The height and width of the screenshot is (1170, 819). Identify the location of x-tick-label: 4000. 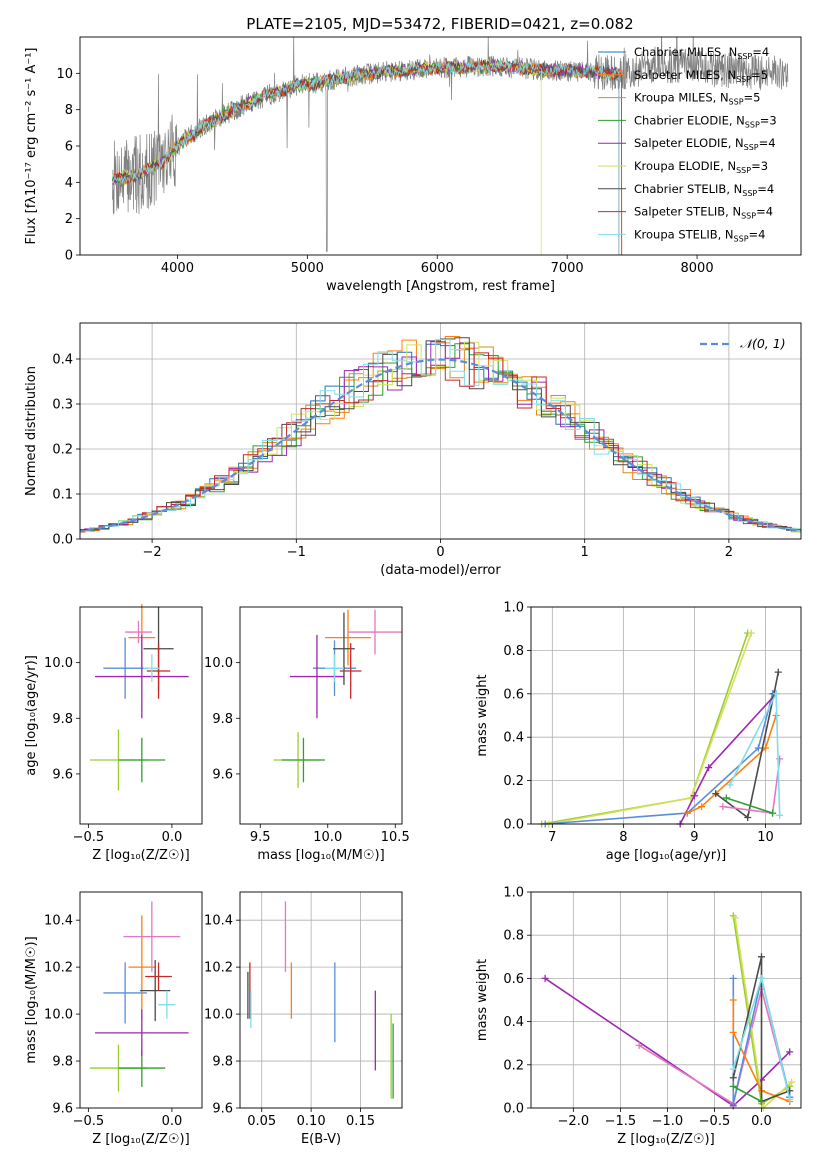
(177, 268).